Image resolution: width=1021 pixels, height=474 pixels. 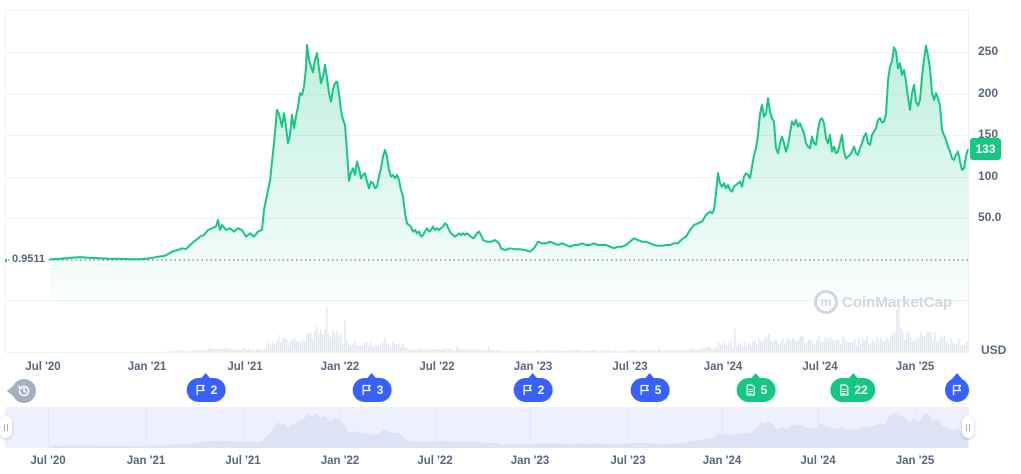 What do you see at coordinates (6, 427) in the screenshot?
I see `navigator-left-handle` at bounding box center [6, 427].